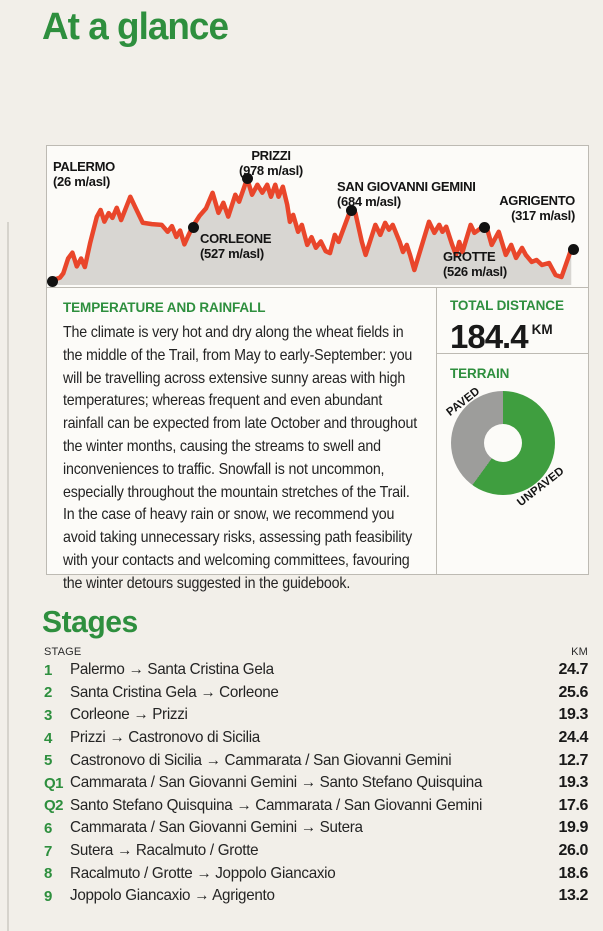 Image resolution: width=603 pixels, height=931 pixels. What do you see at coordinates (172, 896) in the screenshot?
I see `stage-route: Joppolo Giancaxio → Agrigento` at bounding box center [172, 896].